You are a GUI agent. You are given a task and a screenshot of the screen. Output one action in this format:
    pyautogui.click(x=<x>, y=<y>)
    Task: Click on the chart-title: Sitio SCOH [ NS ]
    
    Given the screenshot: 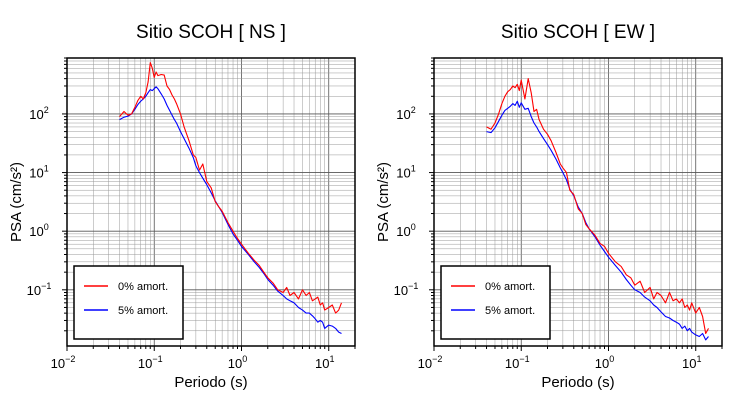 What is the action you would take?
    pyautogui.click(x=211, y=32)
    